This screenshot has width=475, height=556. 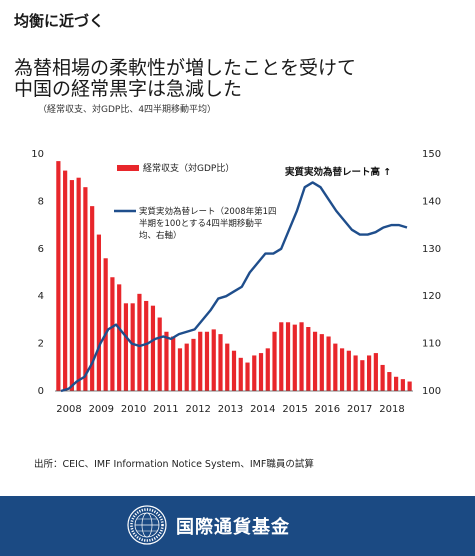 What do you see at coordinates (41, 391) in the screenshot?
I see `y-left-tick-label: 0` at bounding box center [41, 391].